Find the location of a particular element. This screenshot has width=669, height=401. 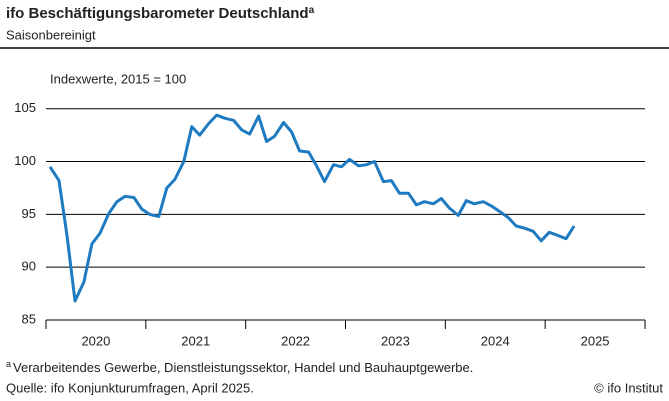

chart-title: ifo Beschäftigungsbarometer Deutschlanda is located at coordinates (160, 13).